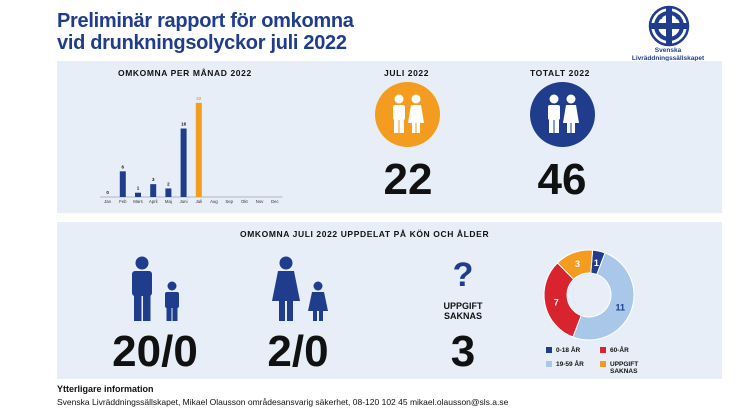 This screenshot has width=746, height=419. Describe the element at coordinates (669, 26) in the screenshot. I see `sls-logo-icon` at that location.